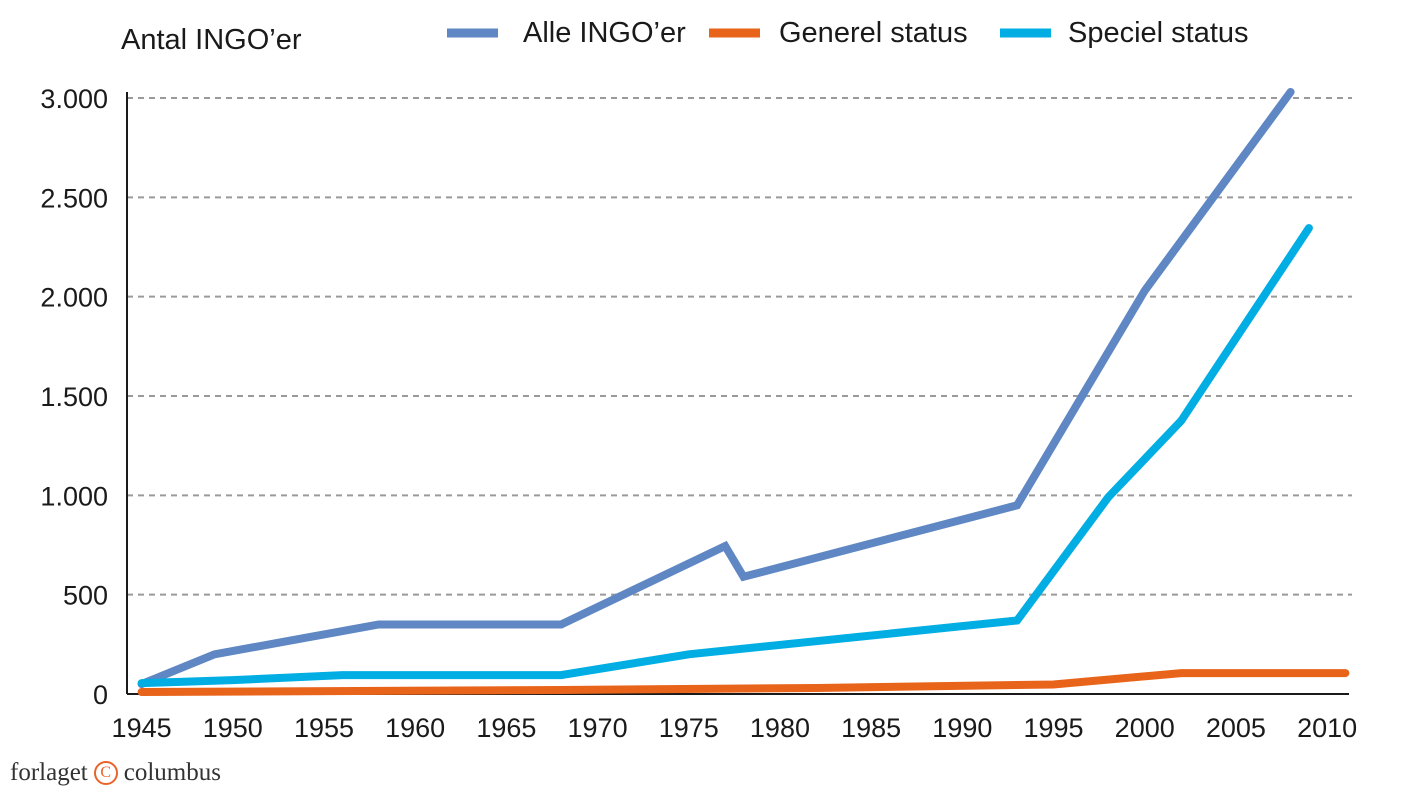 The image size is (1401, 792). I want to click on x-tick-label: 1975, so click(689, 728).